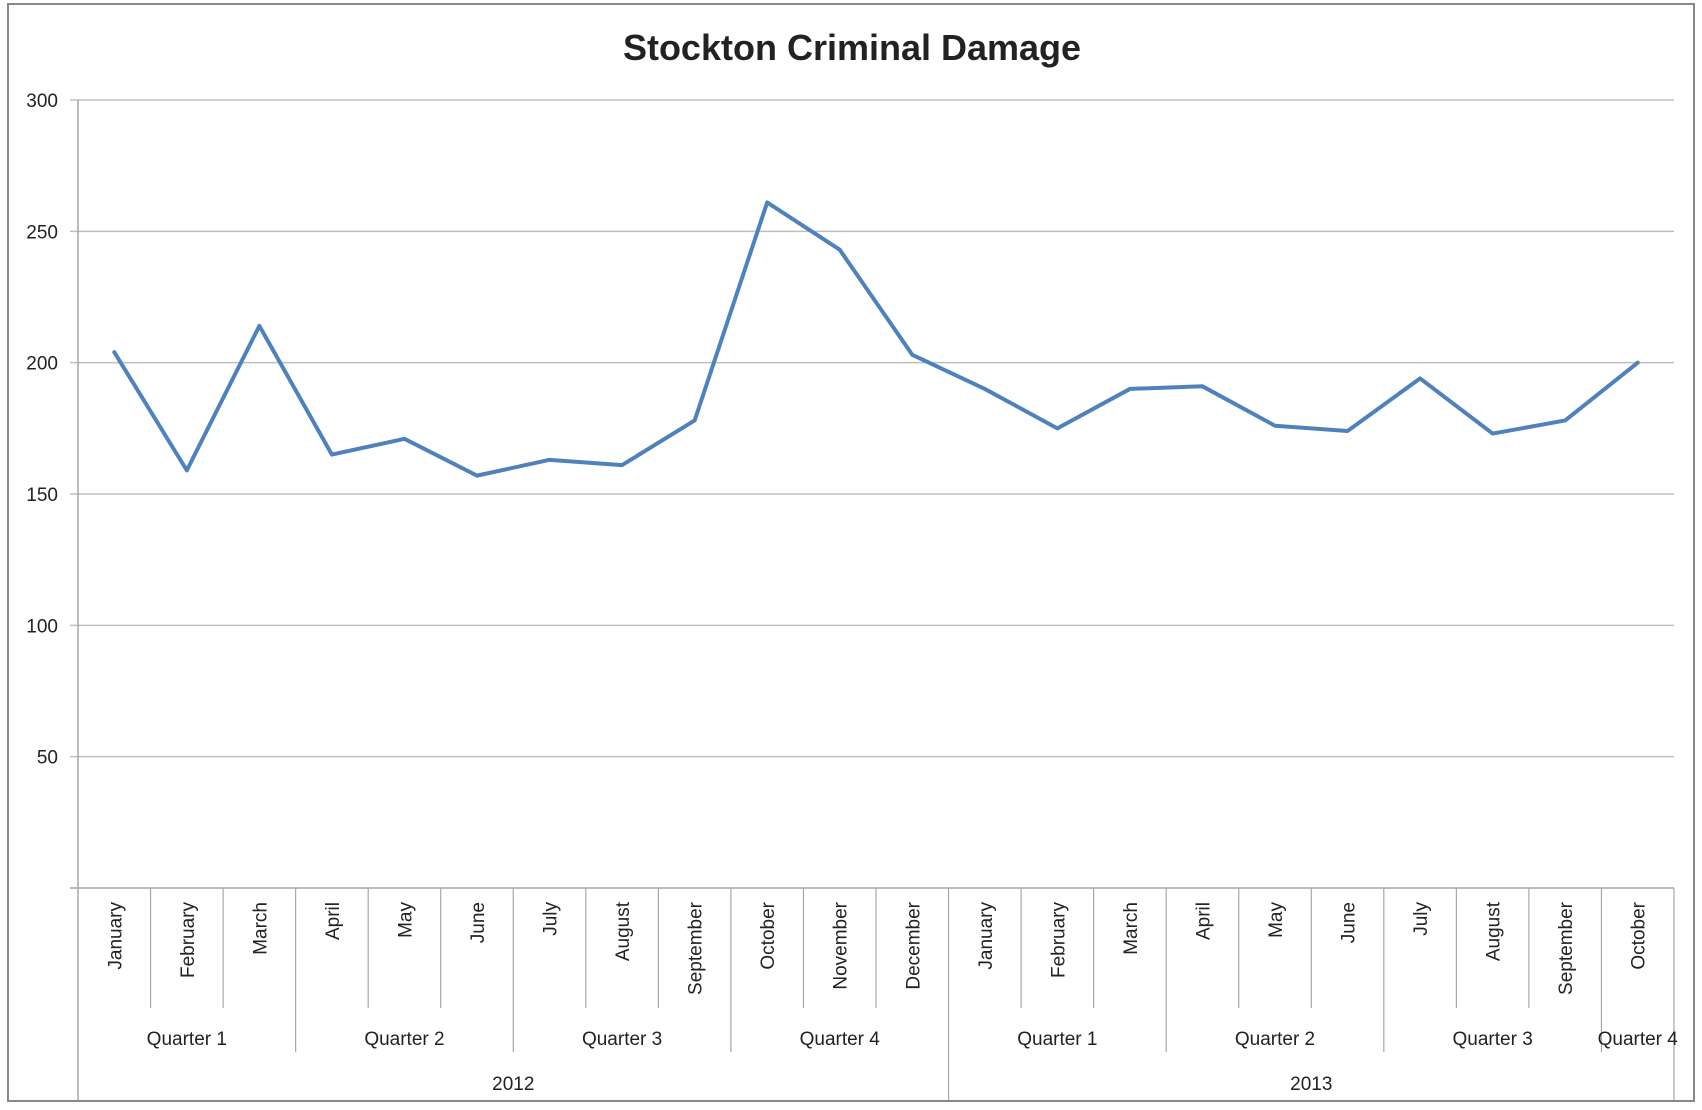 Image resolution: width=1702 pixels, height=1110 pixels. What do you see at coordinates (1311, 1084) in the screenshot?
I see `x-tick-label-year: 2013` at bounding box center [1311, 1084].